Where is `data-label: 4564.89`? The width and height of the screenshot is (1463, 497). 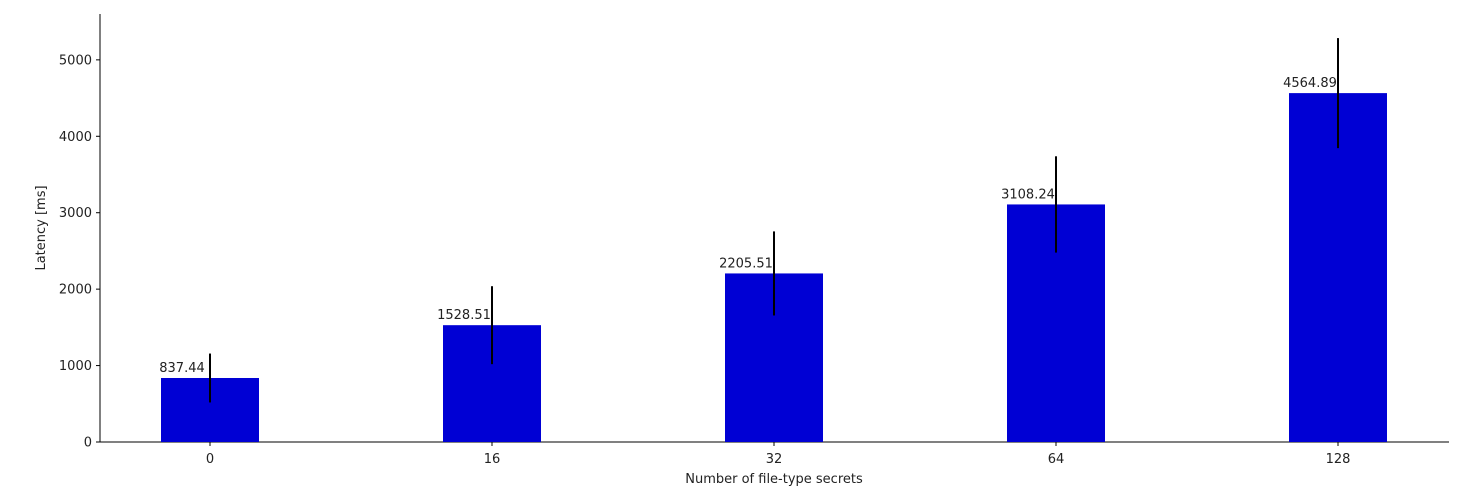
data-label: 4564.89 is located at coordinates (1310, 83).